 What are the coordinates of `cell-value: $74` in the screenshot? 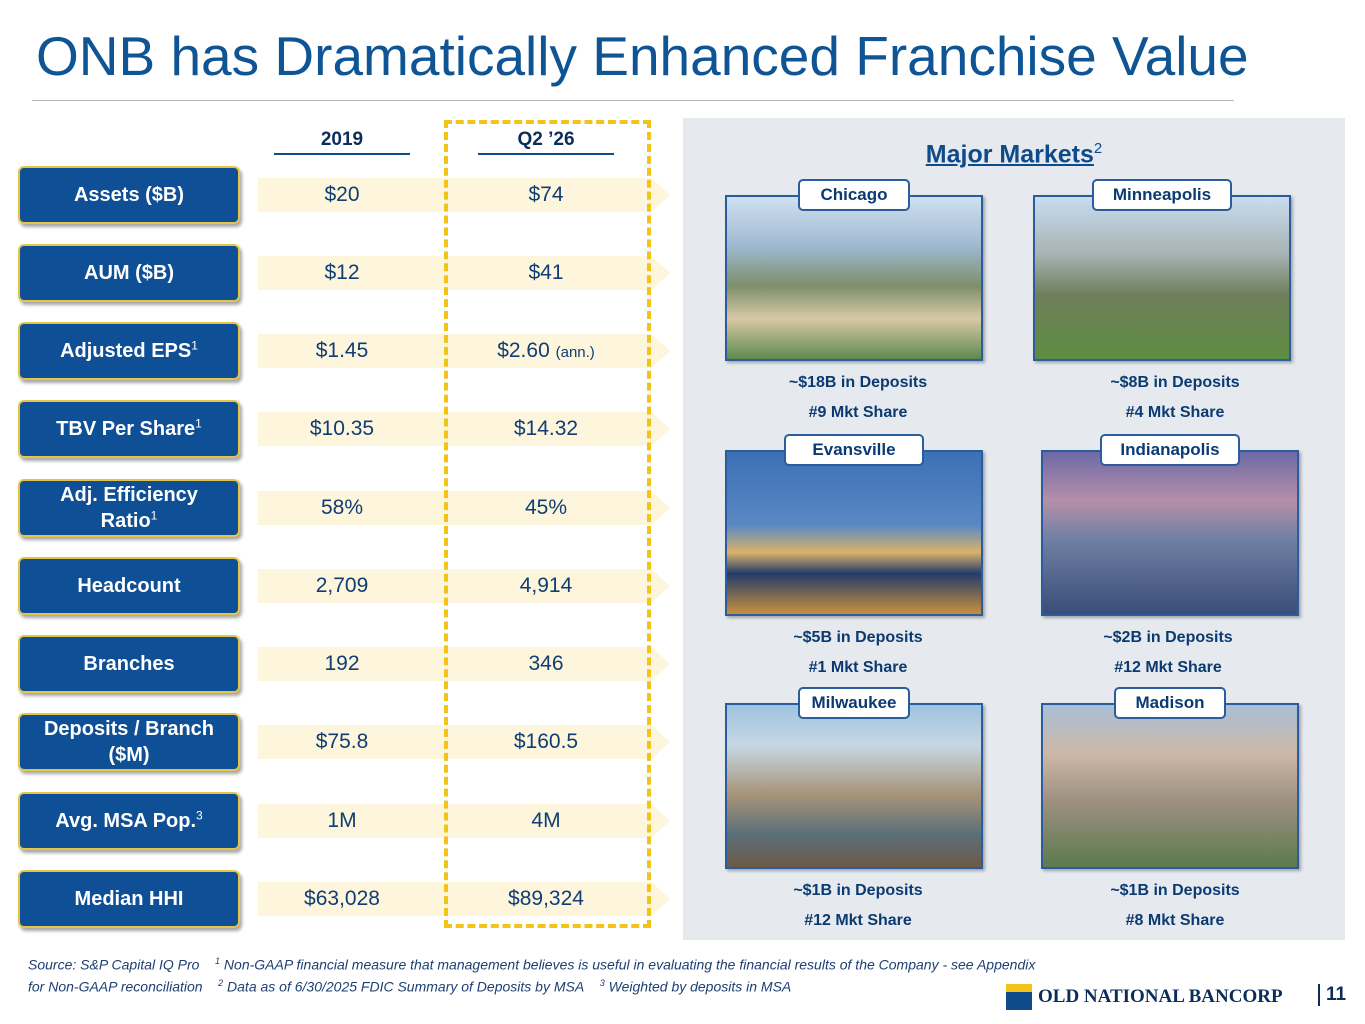 It's located at (546, 195).